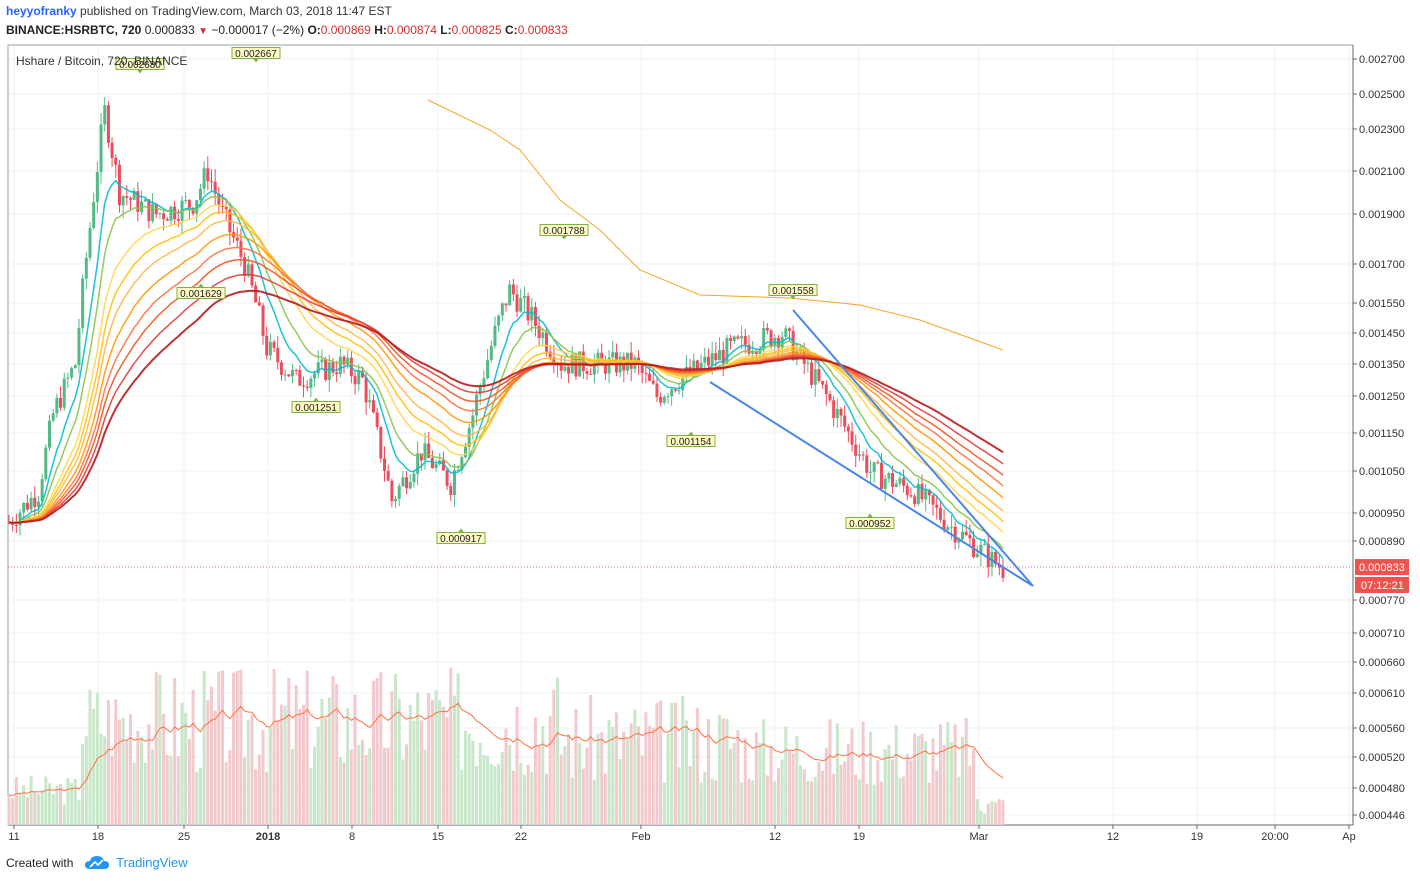 The height and width of the screenshot is (881, 1420). What do you see at coordinates (1382, 585) in the screenshot?
I see `countdown-badge` at bounding box center [1382, 585].